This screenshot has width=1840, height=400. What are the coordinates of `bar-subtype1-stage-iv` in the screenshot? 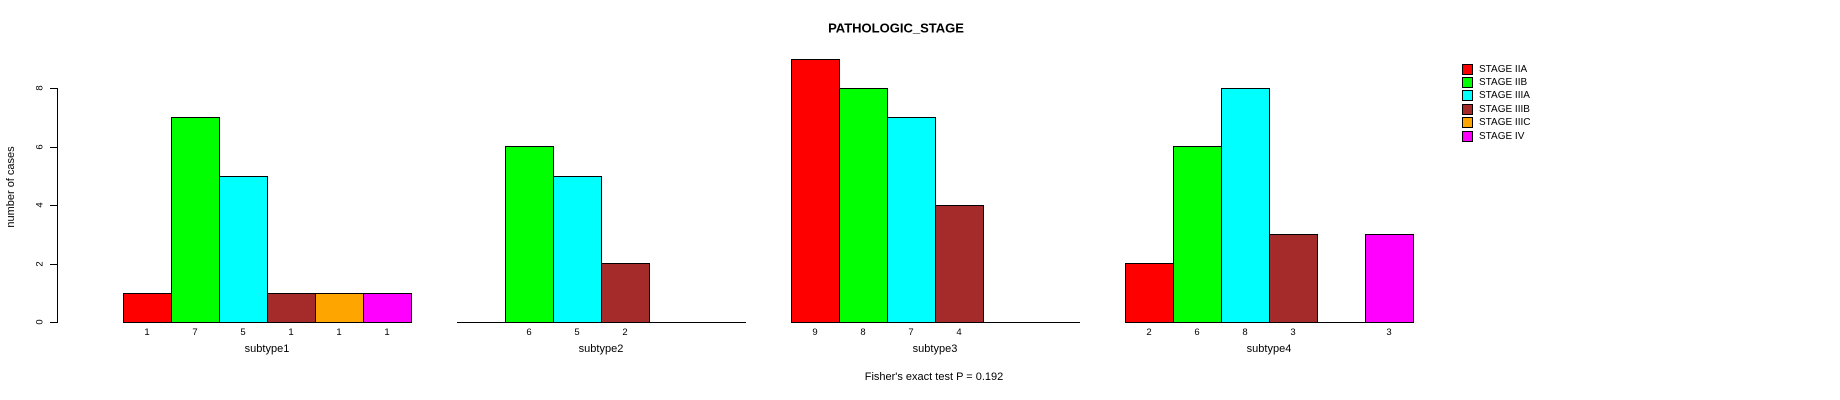 It's located at (387, 308).